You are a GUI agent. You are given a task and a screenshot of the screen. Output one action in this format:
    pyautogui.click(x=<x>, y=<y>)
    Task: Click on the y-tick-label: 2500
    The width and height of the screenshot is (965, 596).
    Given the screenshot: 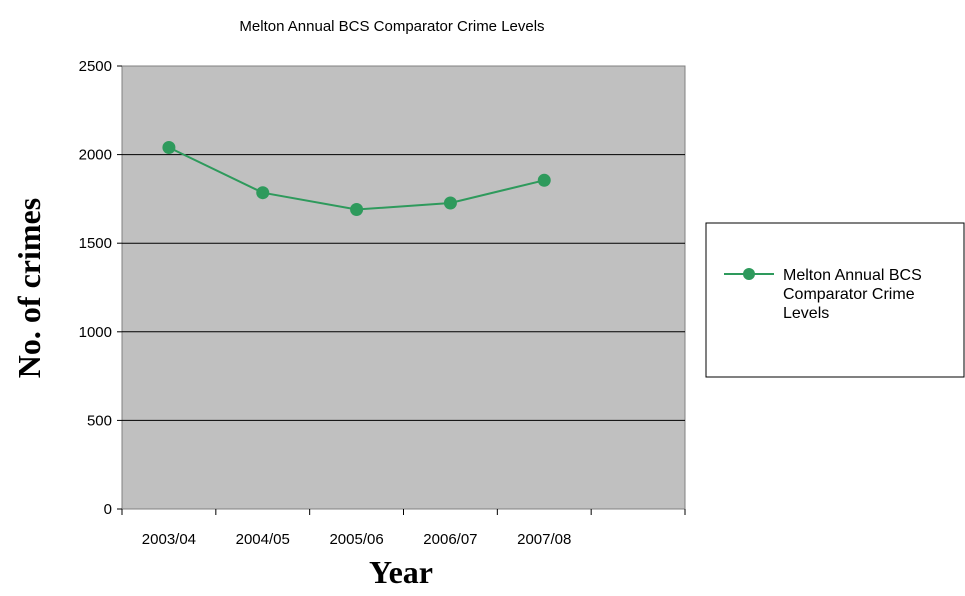 What is the action you would take?
    pyautogui.click(x=95, y=66)
    